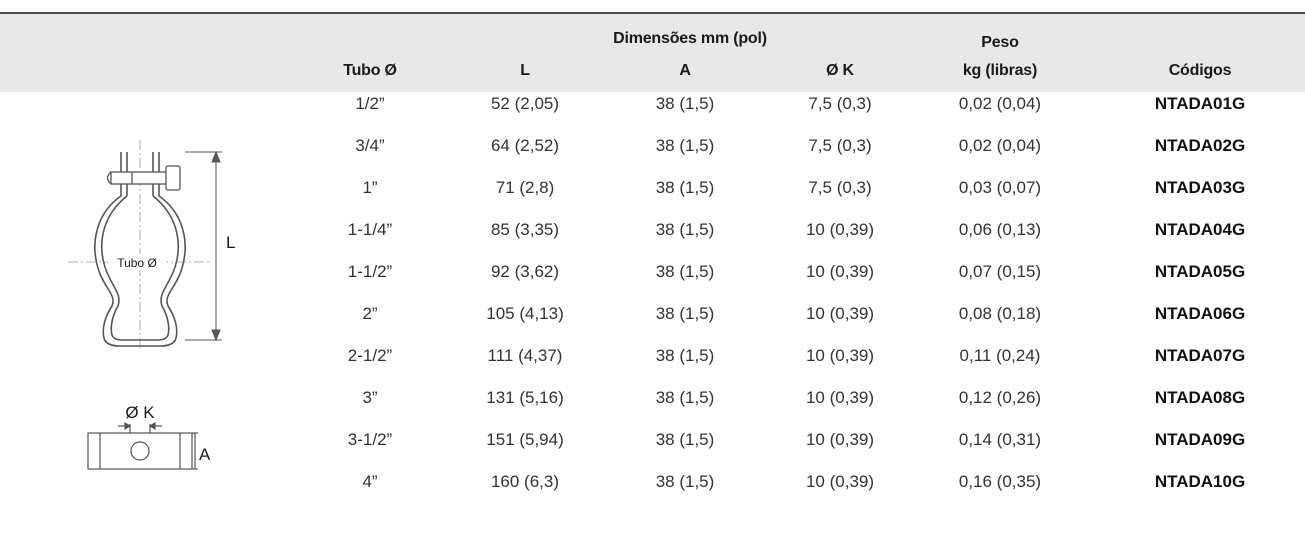 This screenshot has height=542, width=1305. I want to click on clamp-drawing: L Tubo Ø Ø K A, so click(151, 305).